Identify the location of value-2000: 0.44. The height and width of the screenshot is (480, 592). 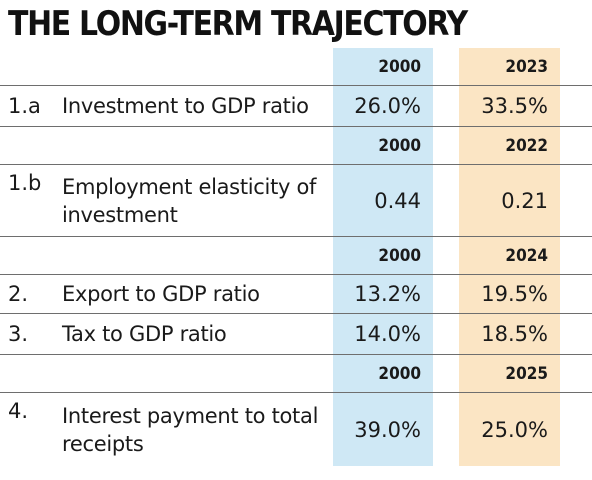
(397, 200).